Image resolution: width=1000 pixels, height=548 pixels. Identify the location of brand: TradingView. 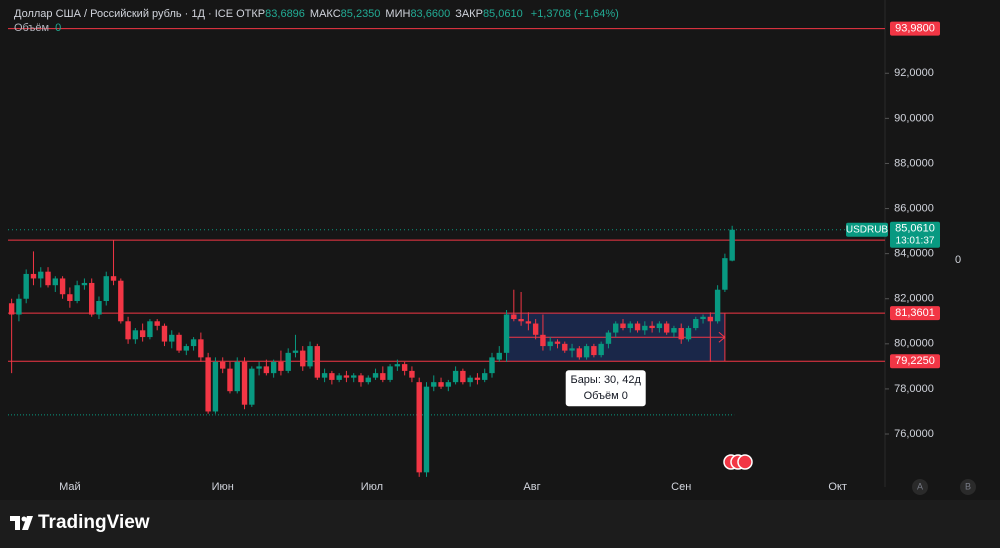
(94, 522).